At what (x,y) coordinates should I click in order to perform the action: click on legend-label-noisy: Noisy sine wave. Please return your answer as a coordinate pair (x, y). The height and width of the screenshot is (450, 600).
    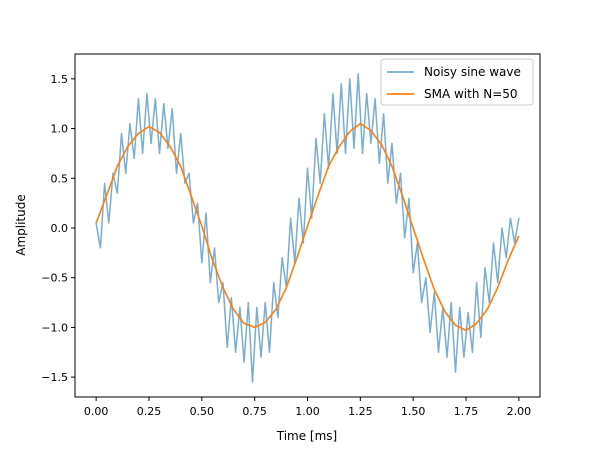
    Looking at the image, I should click on (472, 72).